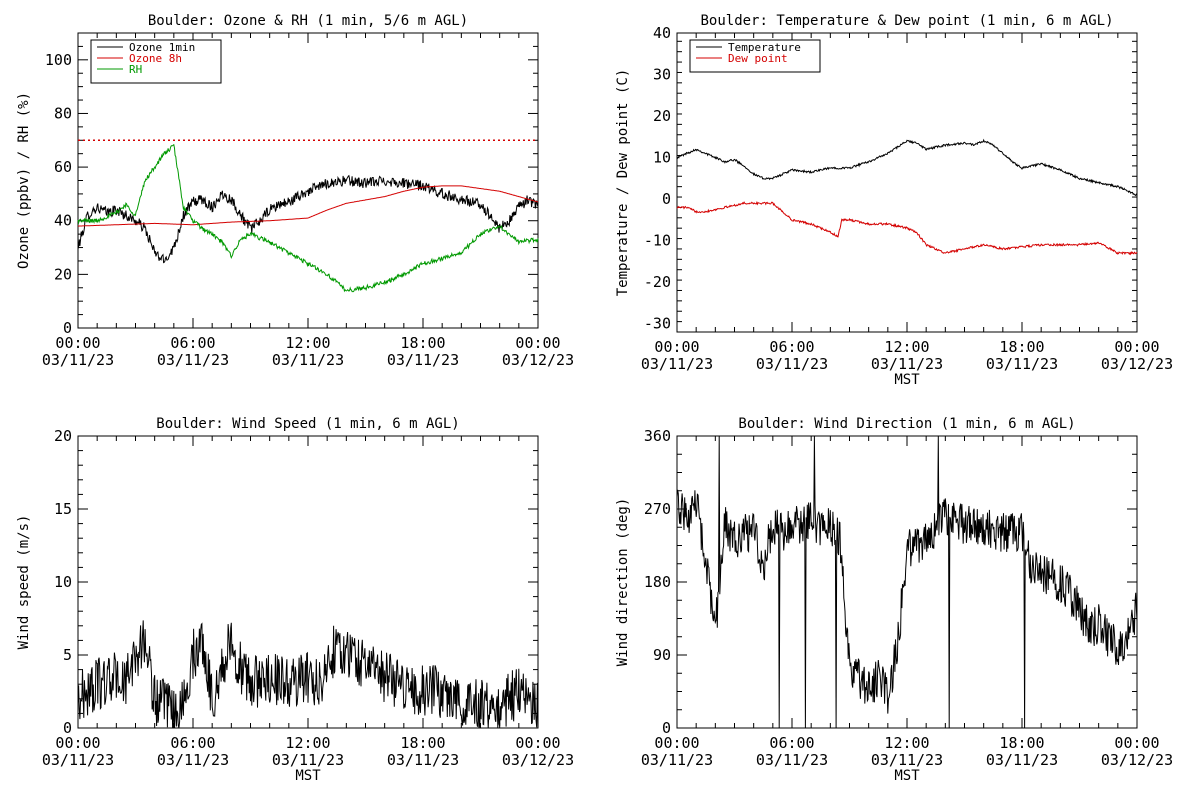 This screenshot has width=1200, height=800. I want to click on y-tick-label: 15, so click(63, 509).